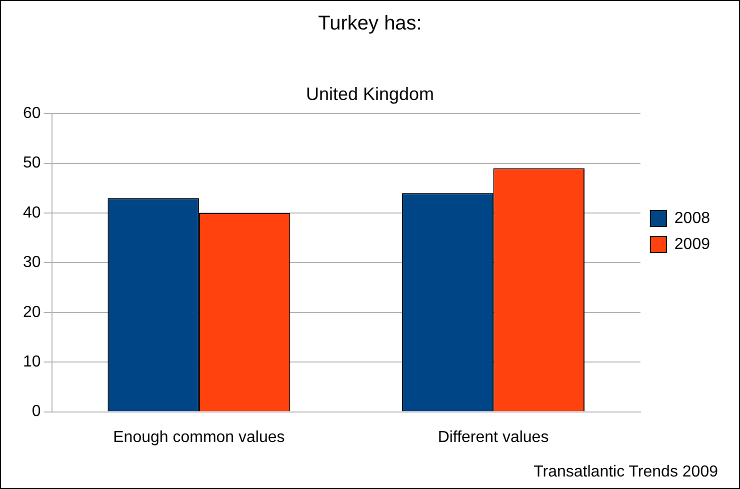  Describe the element at coordinates (692, 218) in the screenshot. I see `legend-label: 2008` at that location.